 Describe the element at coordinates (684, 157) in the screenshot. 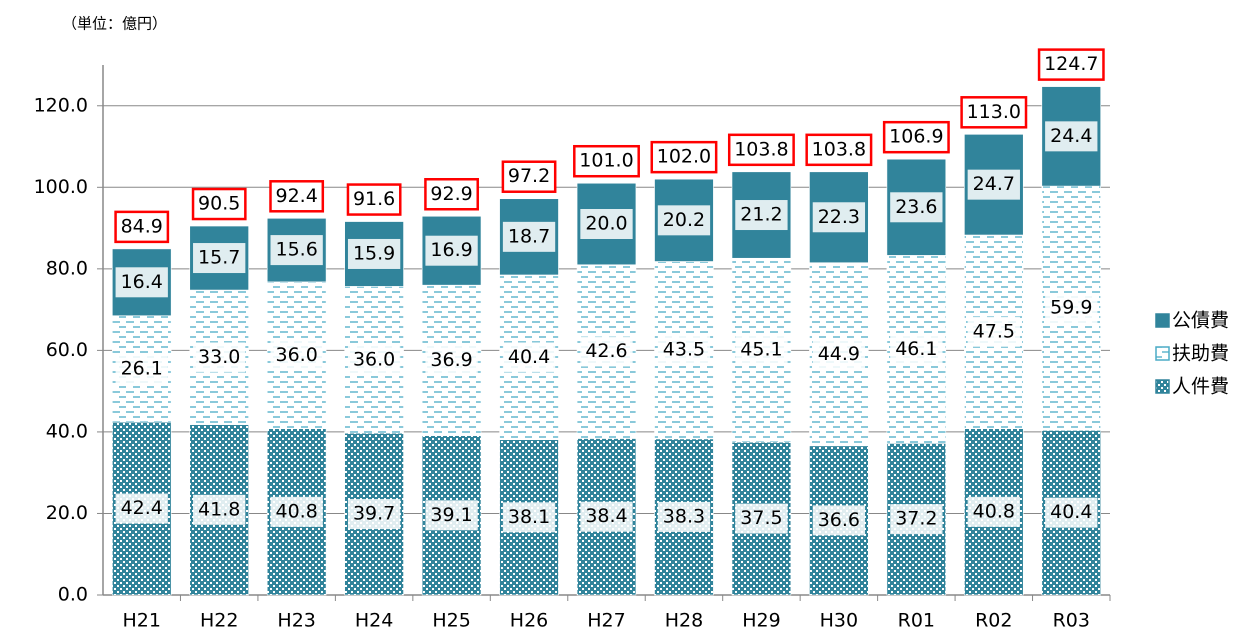

I see `total-label: 102.0` at that location.